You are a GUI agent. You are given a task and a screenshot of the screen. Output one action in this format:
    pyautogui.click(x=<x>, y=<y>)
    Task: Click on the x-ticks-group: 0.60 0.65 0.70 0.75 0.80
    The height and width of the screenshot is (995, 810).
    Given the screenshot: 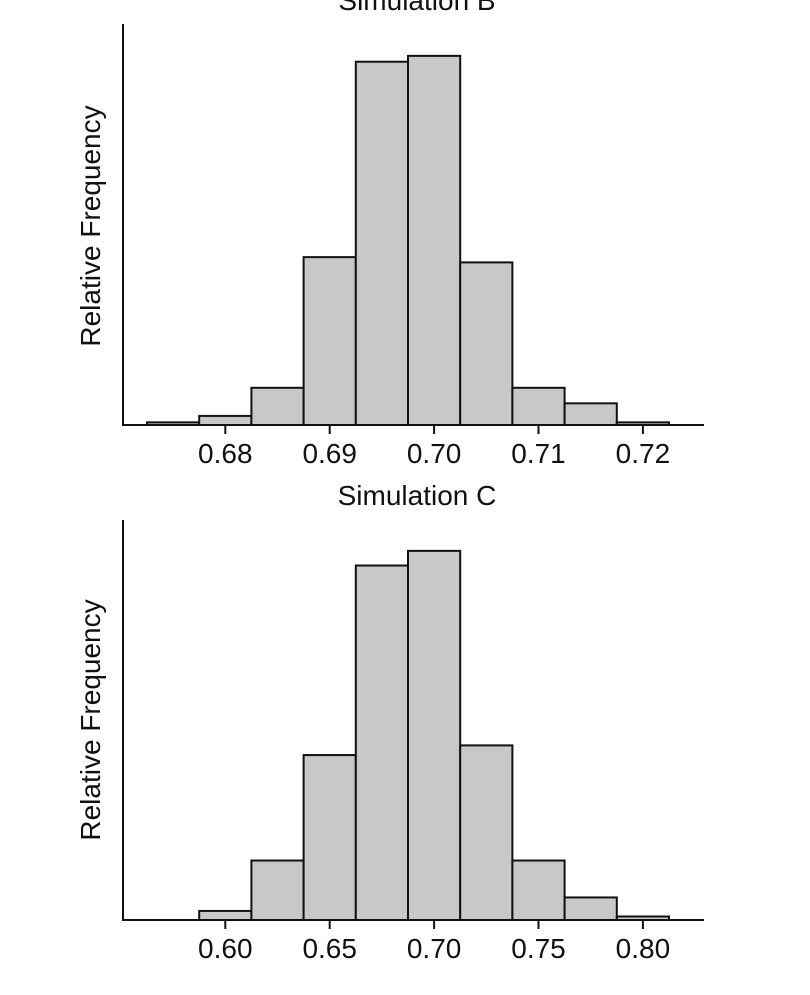 What is the action you would take?
    pyautogui.click(x=434, y=942)
    